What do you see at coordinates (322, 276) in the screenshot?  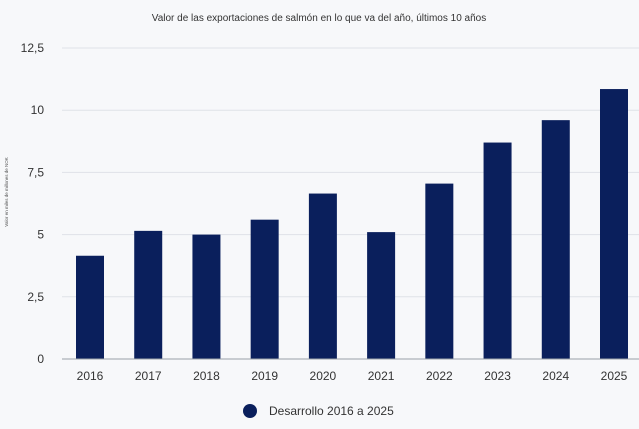 I see `bar-2020` at bounding box center [322, 276].